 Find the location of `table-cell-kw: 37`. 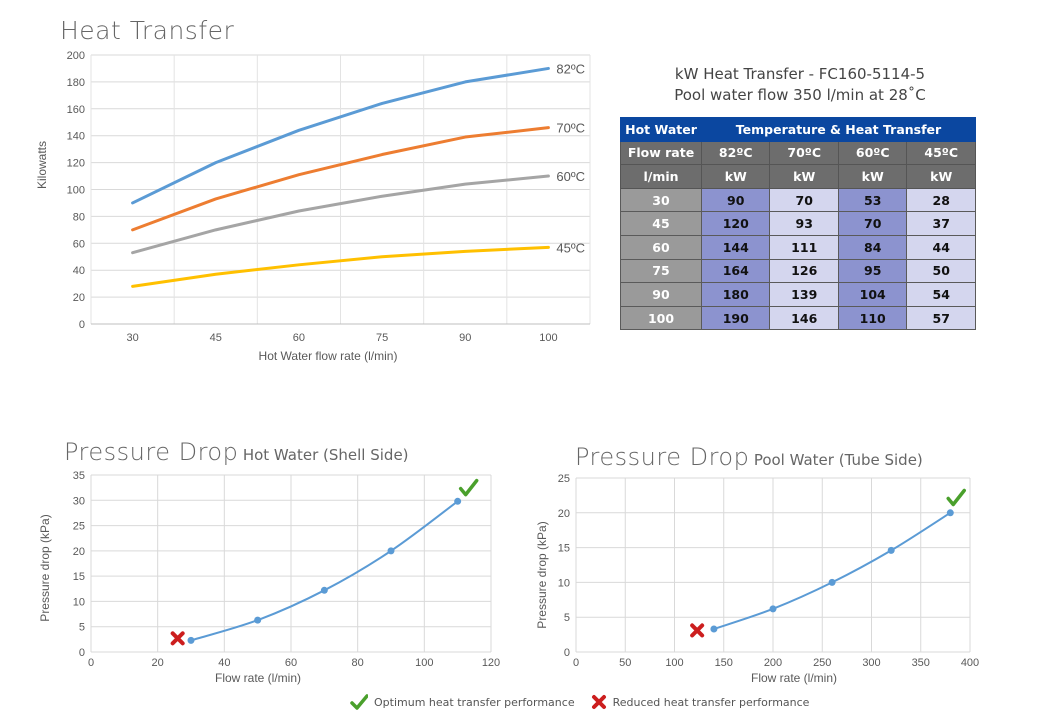

table-cell-kw: 37 is located at coordinates (941, 223).